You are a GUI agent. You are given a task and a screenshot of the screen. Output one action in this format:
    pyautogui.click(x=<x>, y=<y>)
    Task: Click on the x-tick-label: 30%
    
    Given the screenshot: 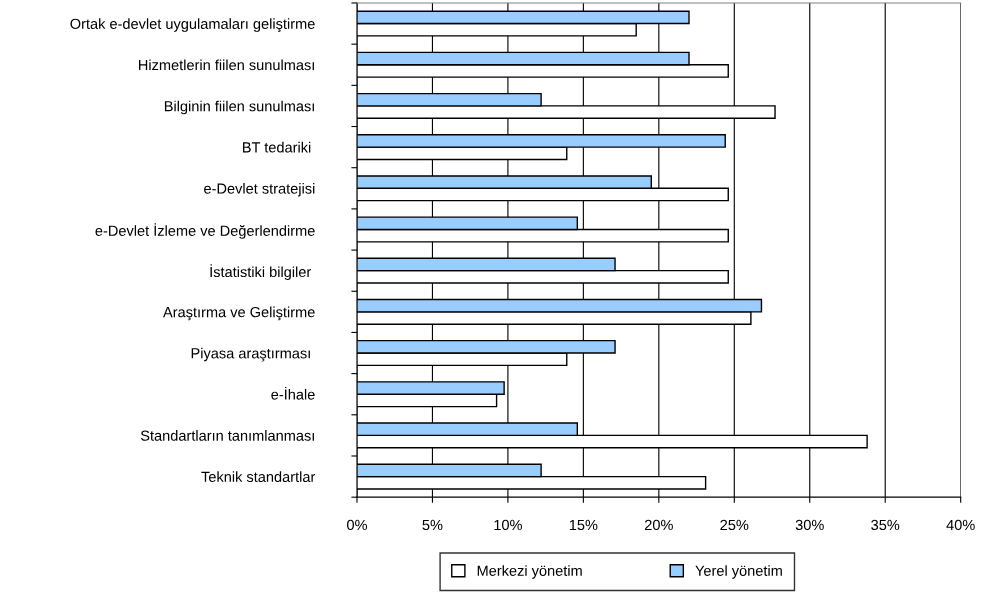 What is the action you would take?
    pyautogui.click(x=809, y=525)
    